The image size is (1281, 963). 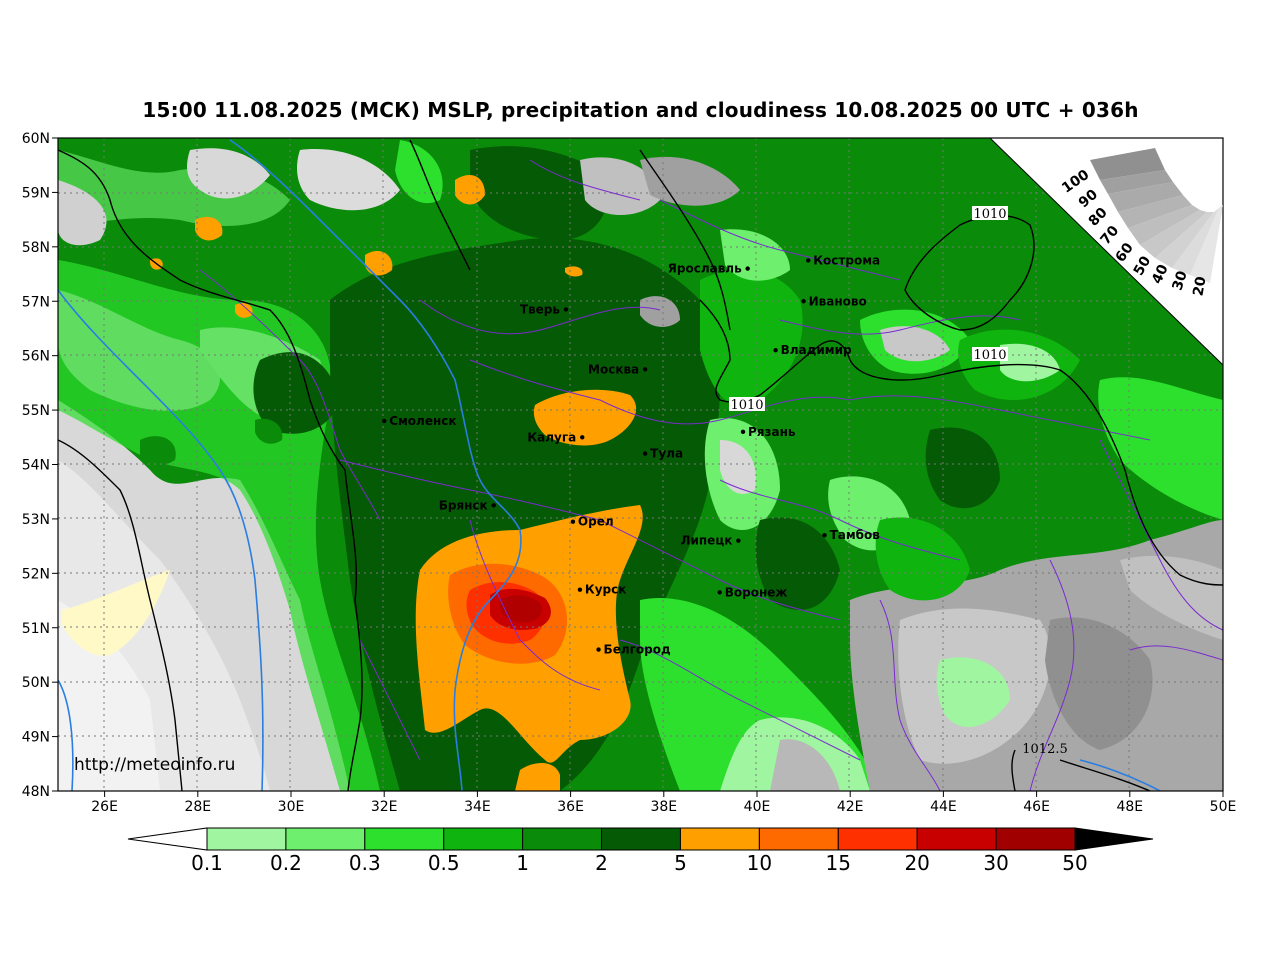 I want to click on cloud-scale-label: 20, so click(x=1199, y=286).